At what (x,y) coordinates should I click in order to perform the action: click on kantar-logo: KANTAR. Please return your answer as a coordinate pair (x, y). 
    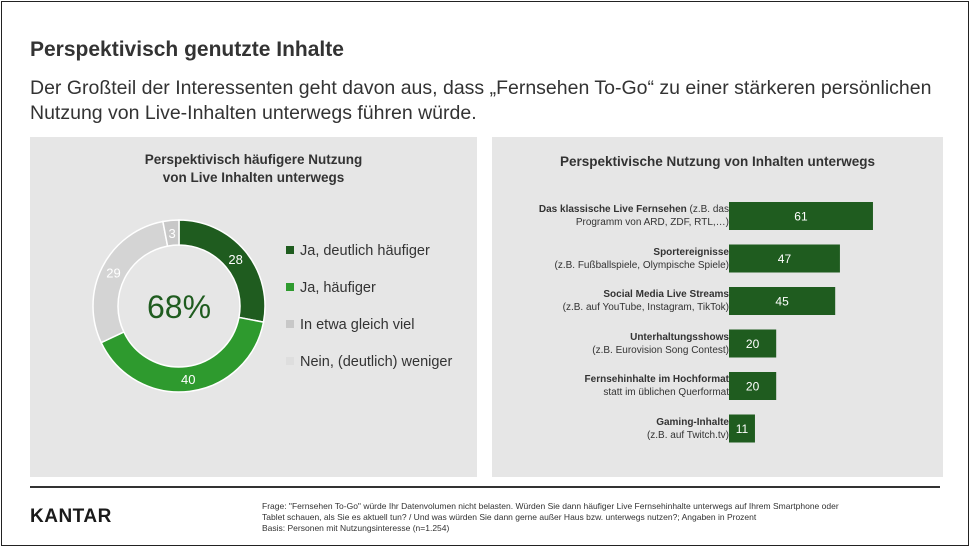
    Looking at the image, I should click on (71, 516).